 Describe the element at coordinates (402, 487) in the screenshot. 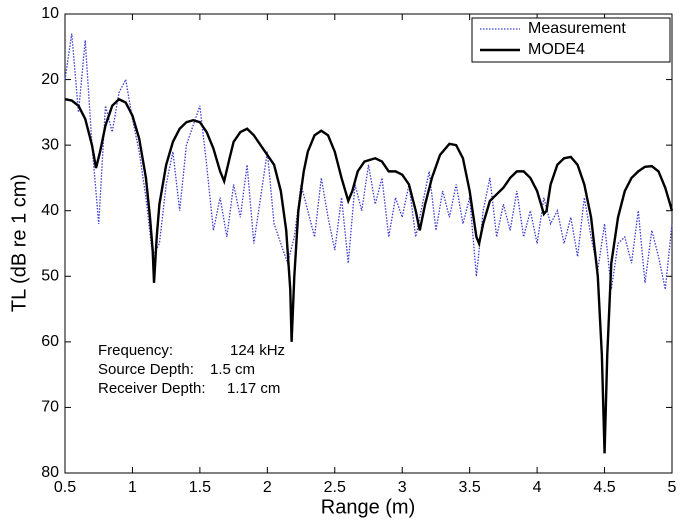

I see `x-tick-label: 3` at that location.